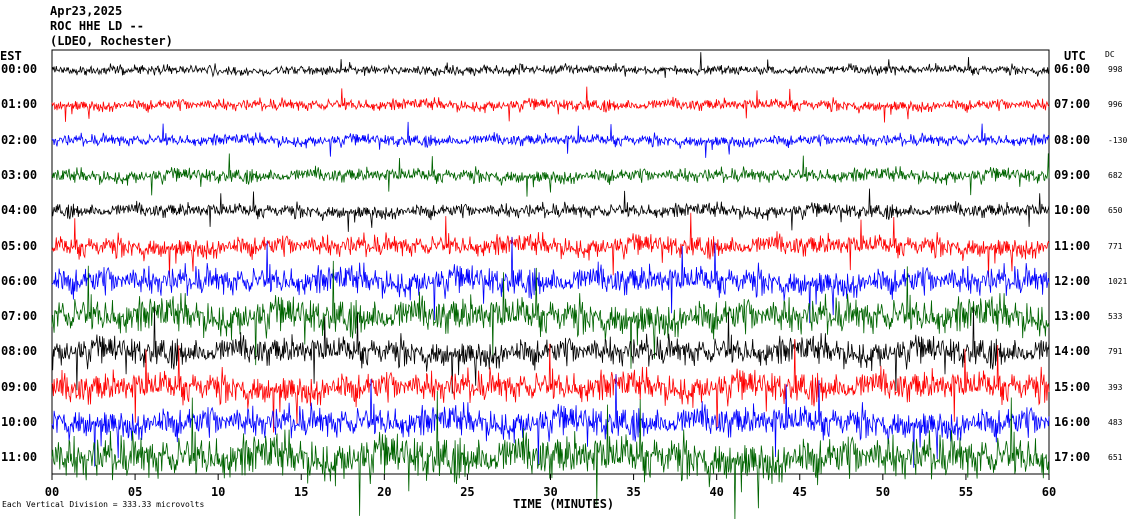 This screenshot has height=519, width=1130. Describe the element at coordinates (1115, 317) in the screenshot. I see `dc-row-value: 533` at that location.